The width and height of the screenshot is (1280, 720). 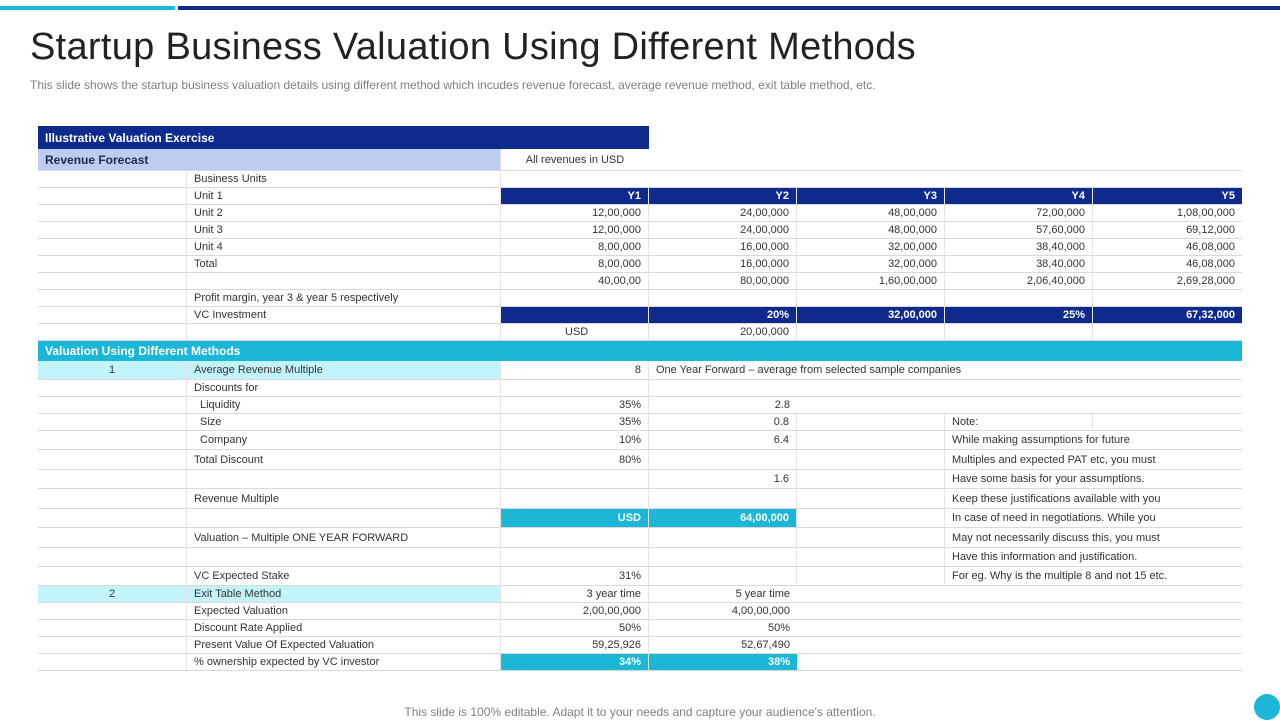 What do you see at coordinates (723, 281) in the screenshot?
I see `total-value: 80,00,000` at bounding box center [723, 281].